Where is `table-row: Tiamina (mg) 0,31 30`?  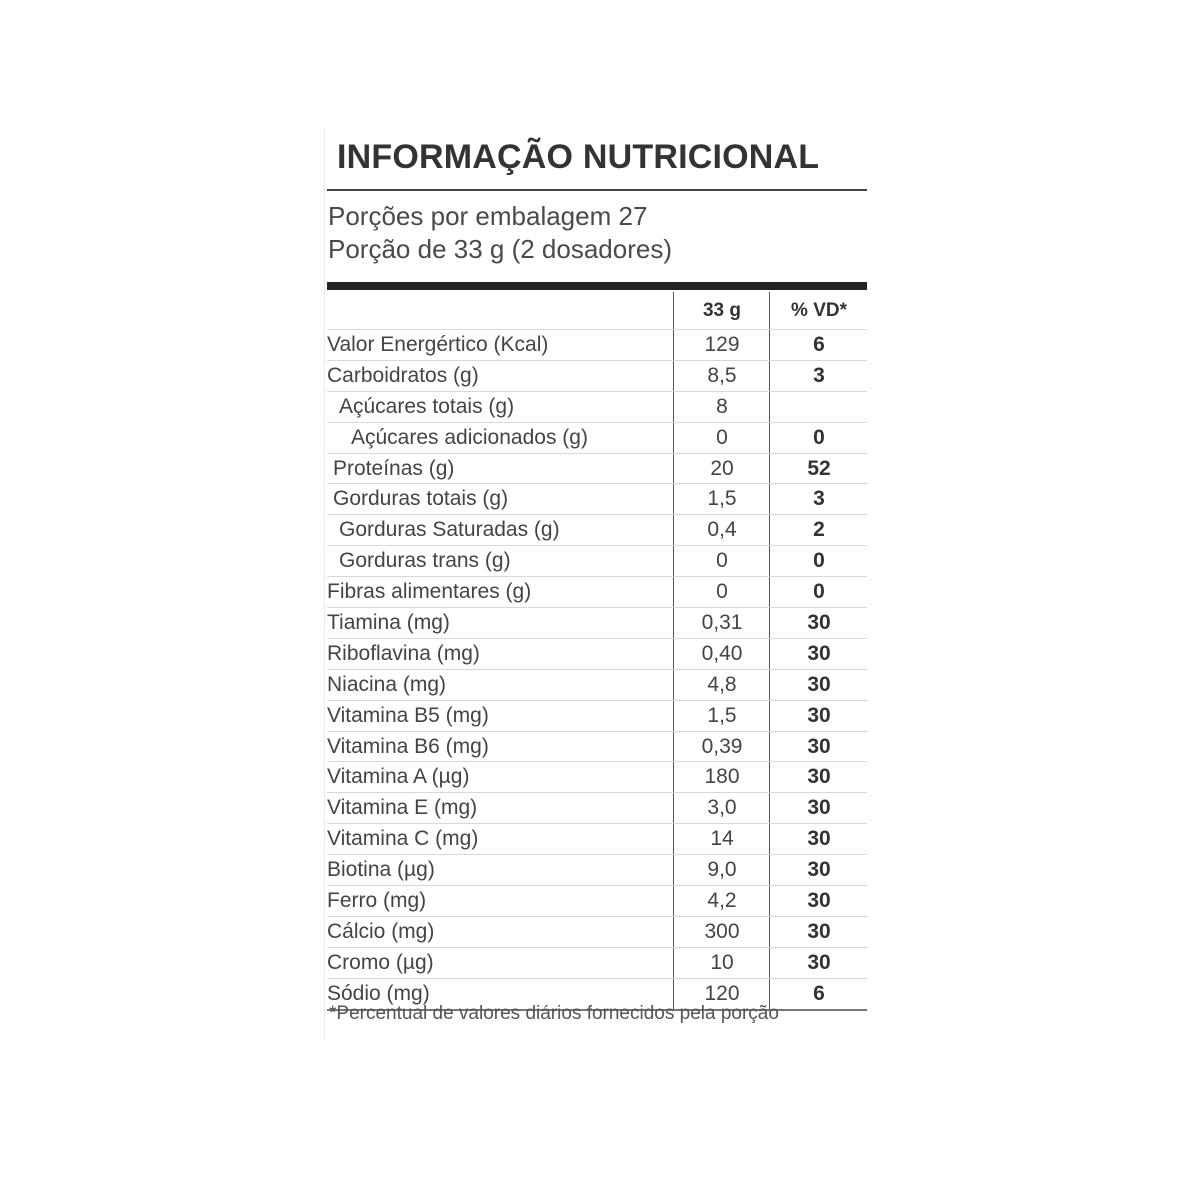 table-row: Tiamina (mg) 0,31 30 is located at coordinates (597, 623).